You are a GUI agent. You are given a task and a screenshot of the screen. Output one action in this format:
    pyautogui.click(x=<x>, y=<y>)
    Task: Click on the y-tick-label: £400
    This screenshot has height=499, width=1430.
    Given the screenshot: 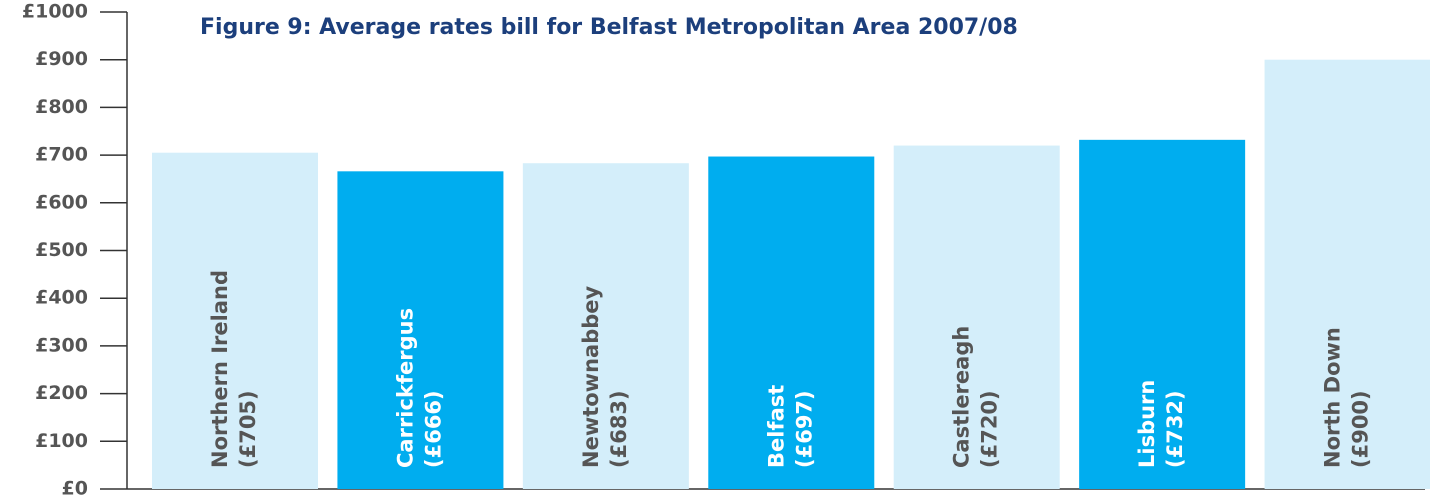 What is the action you would take?
    pyautogui.click(x=61, y=298)
    